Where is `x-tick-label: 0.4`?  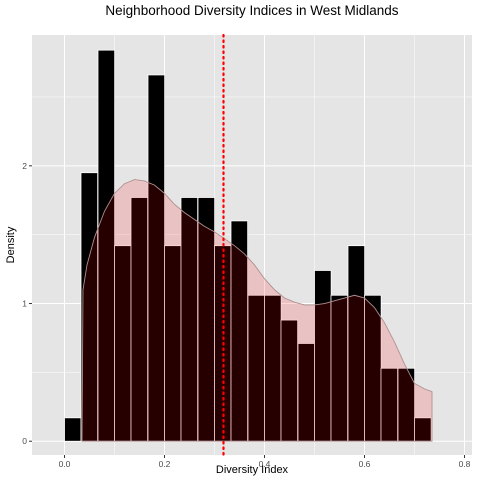
x-tick-label: 0.4 is located at coordinates (265, 464).